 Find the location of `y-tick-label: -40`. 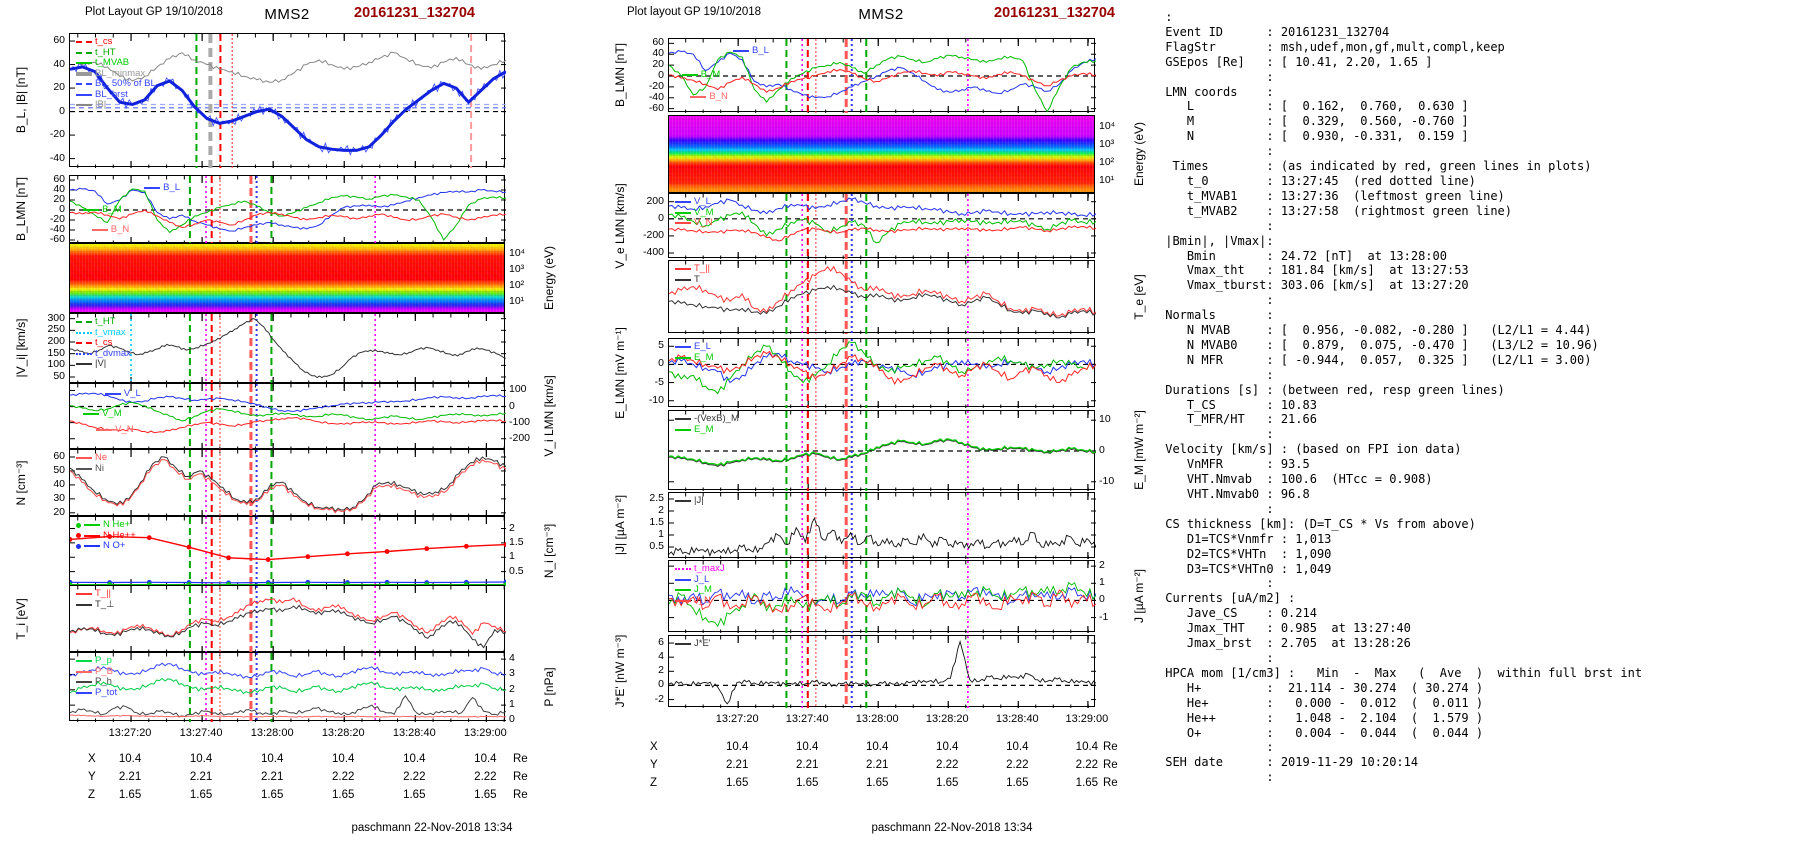

y-tick-label: -40 is located at coordinates (57, 157).